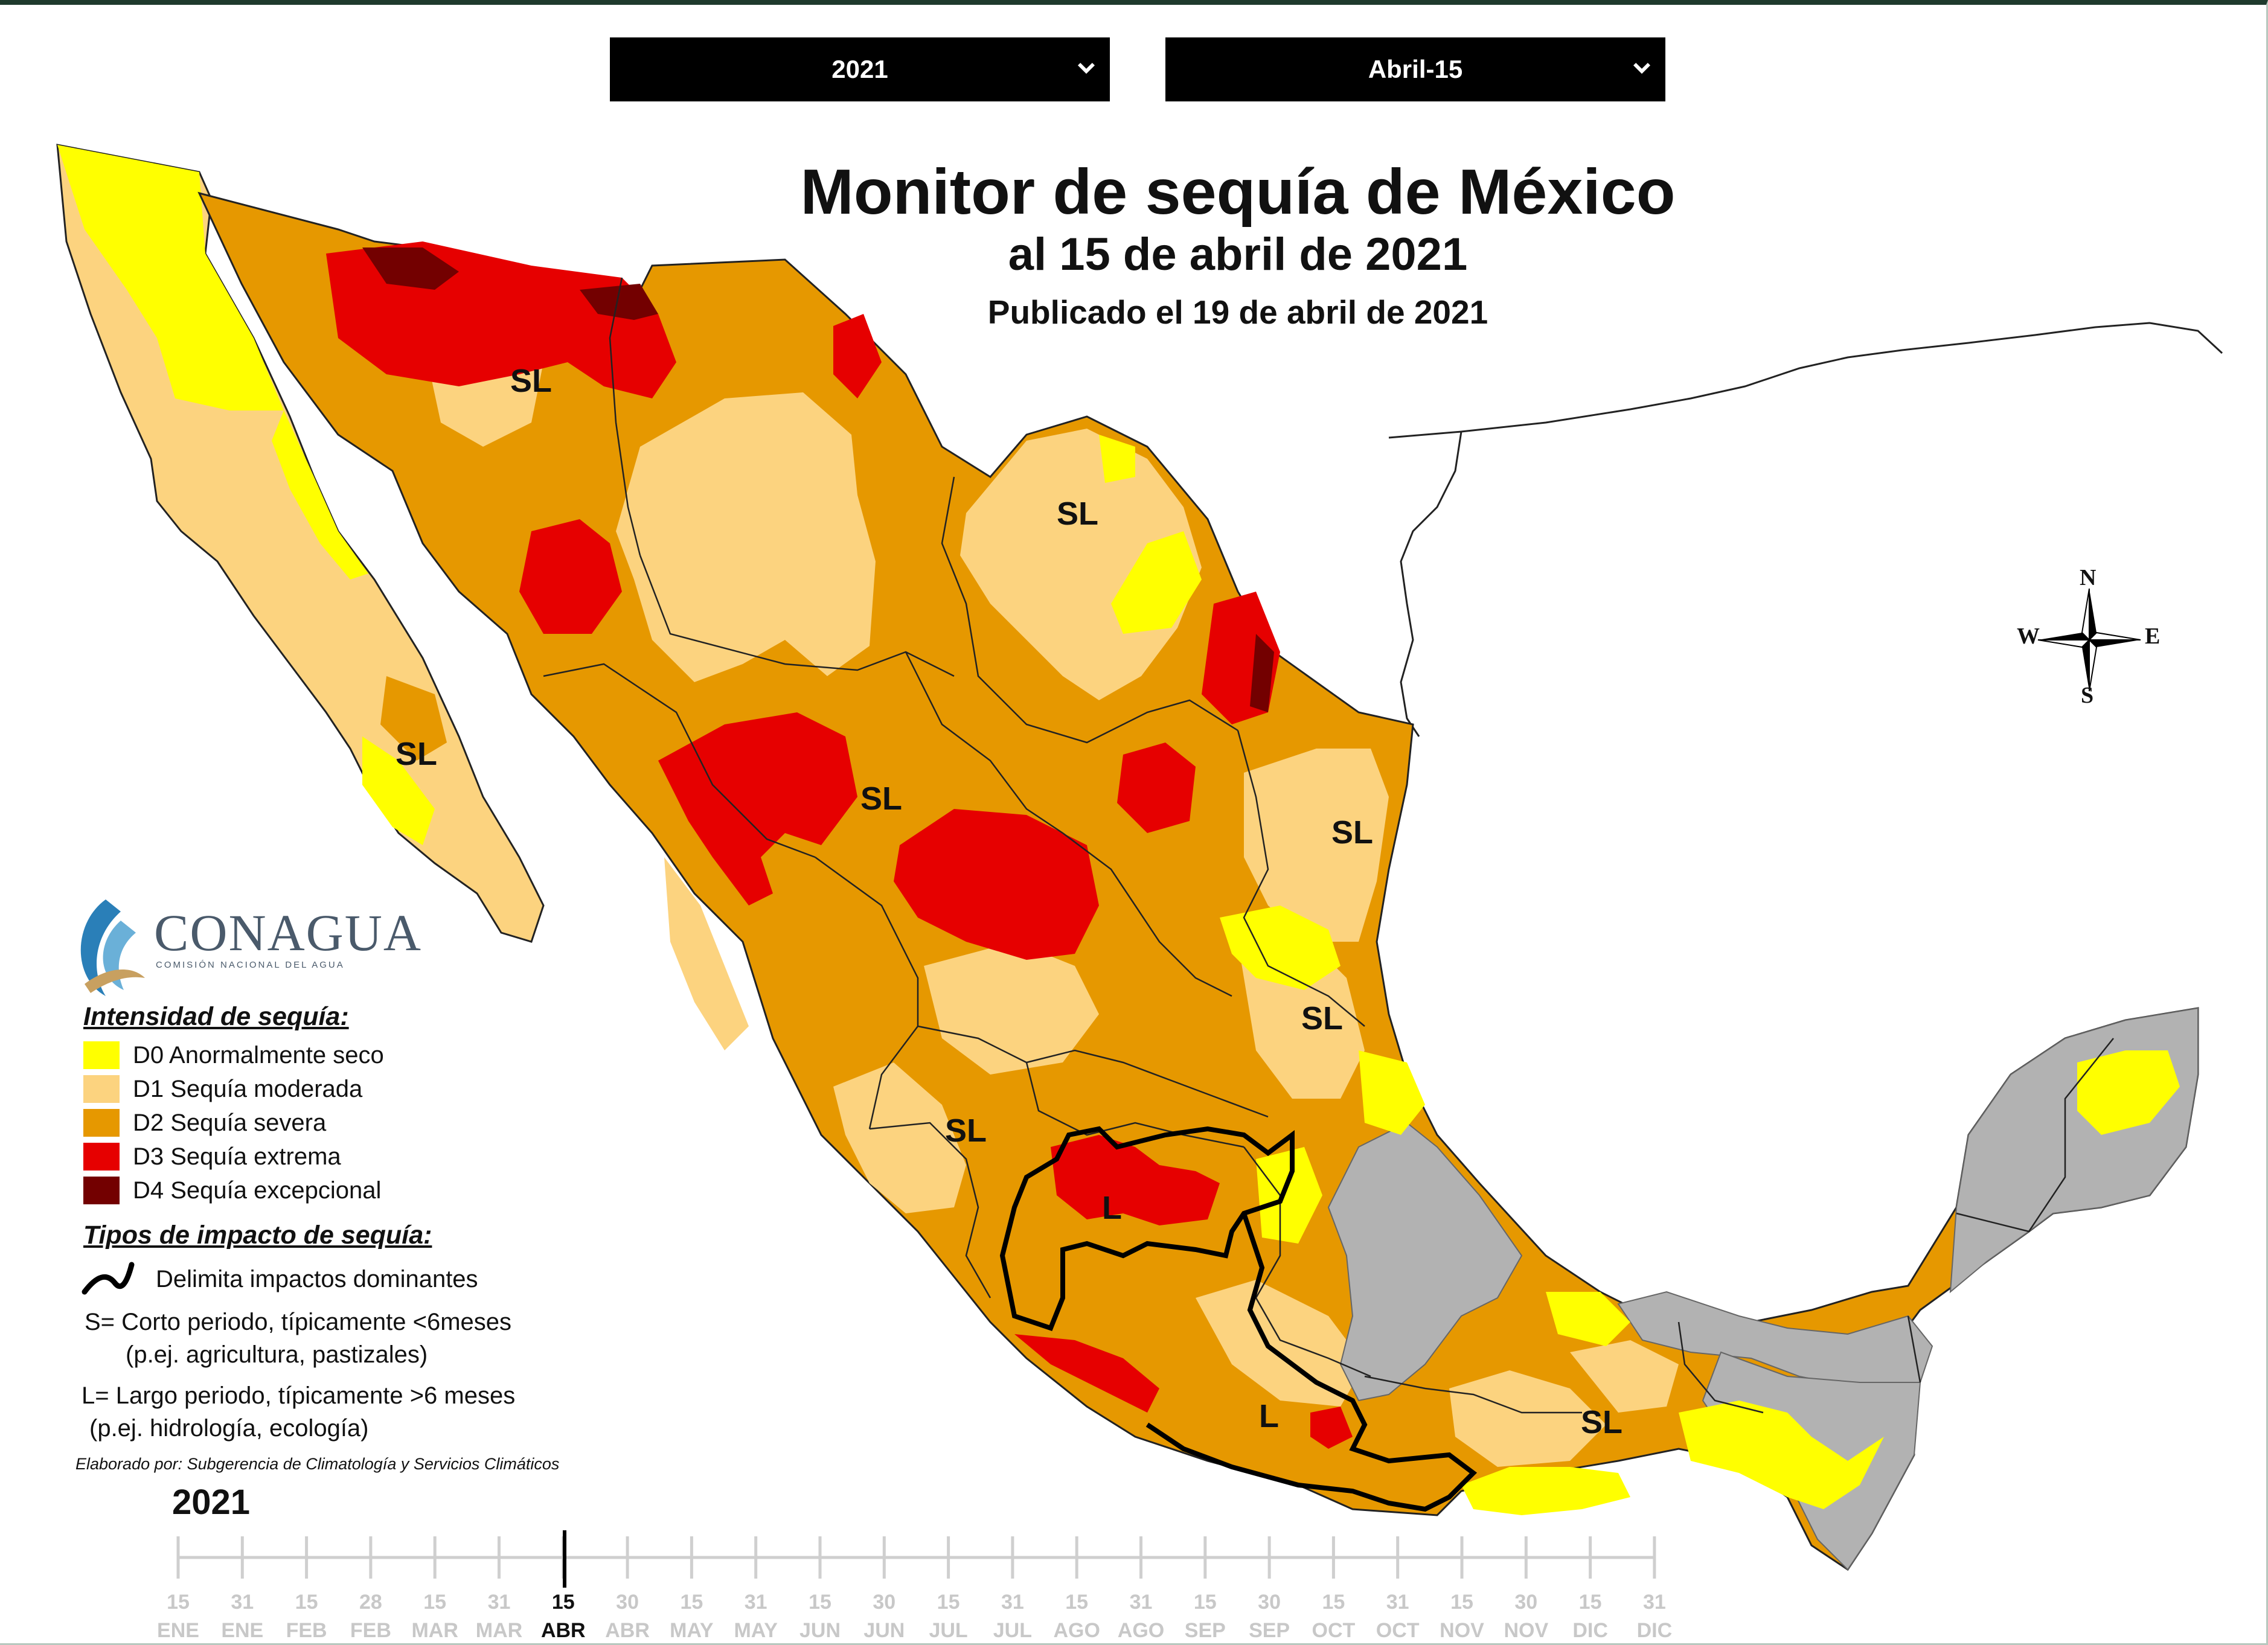 Image resolution: width=2268 pixels, height=1645 pixels. Describe the element at coordinates (1135, 1180) in the screenshot. I see `d3-michoacan` at that location.